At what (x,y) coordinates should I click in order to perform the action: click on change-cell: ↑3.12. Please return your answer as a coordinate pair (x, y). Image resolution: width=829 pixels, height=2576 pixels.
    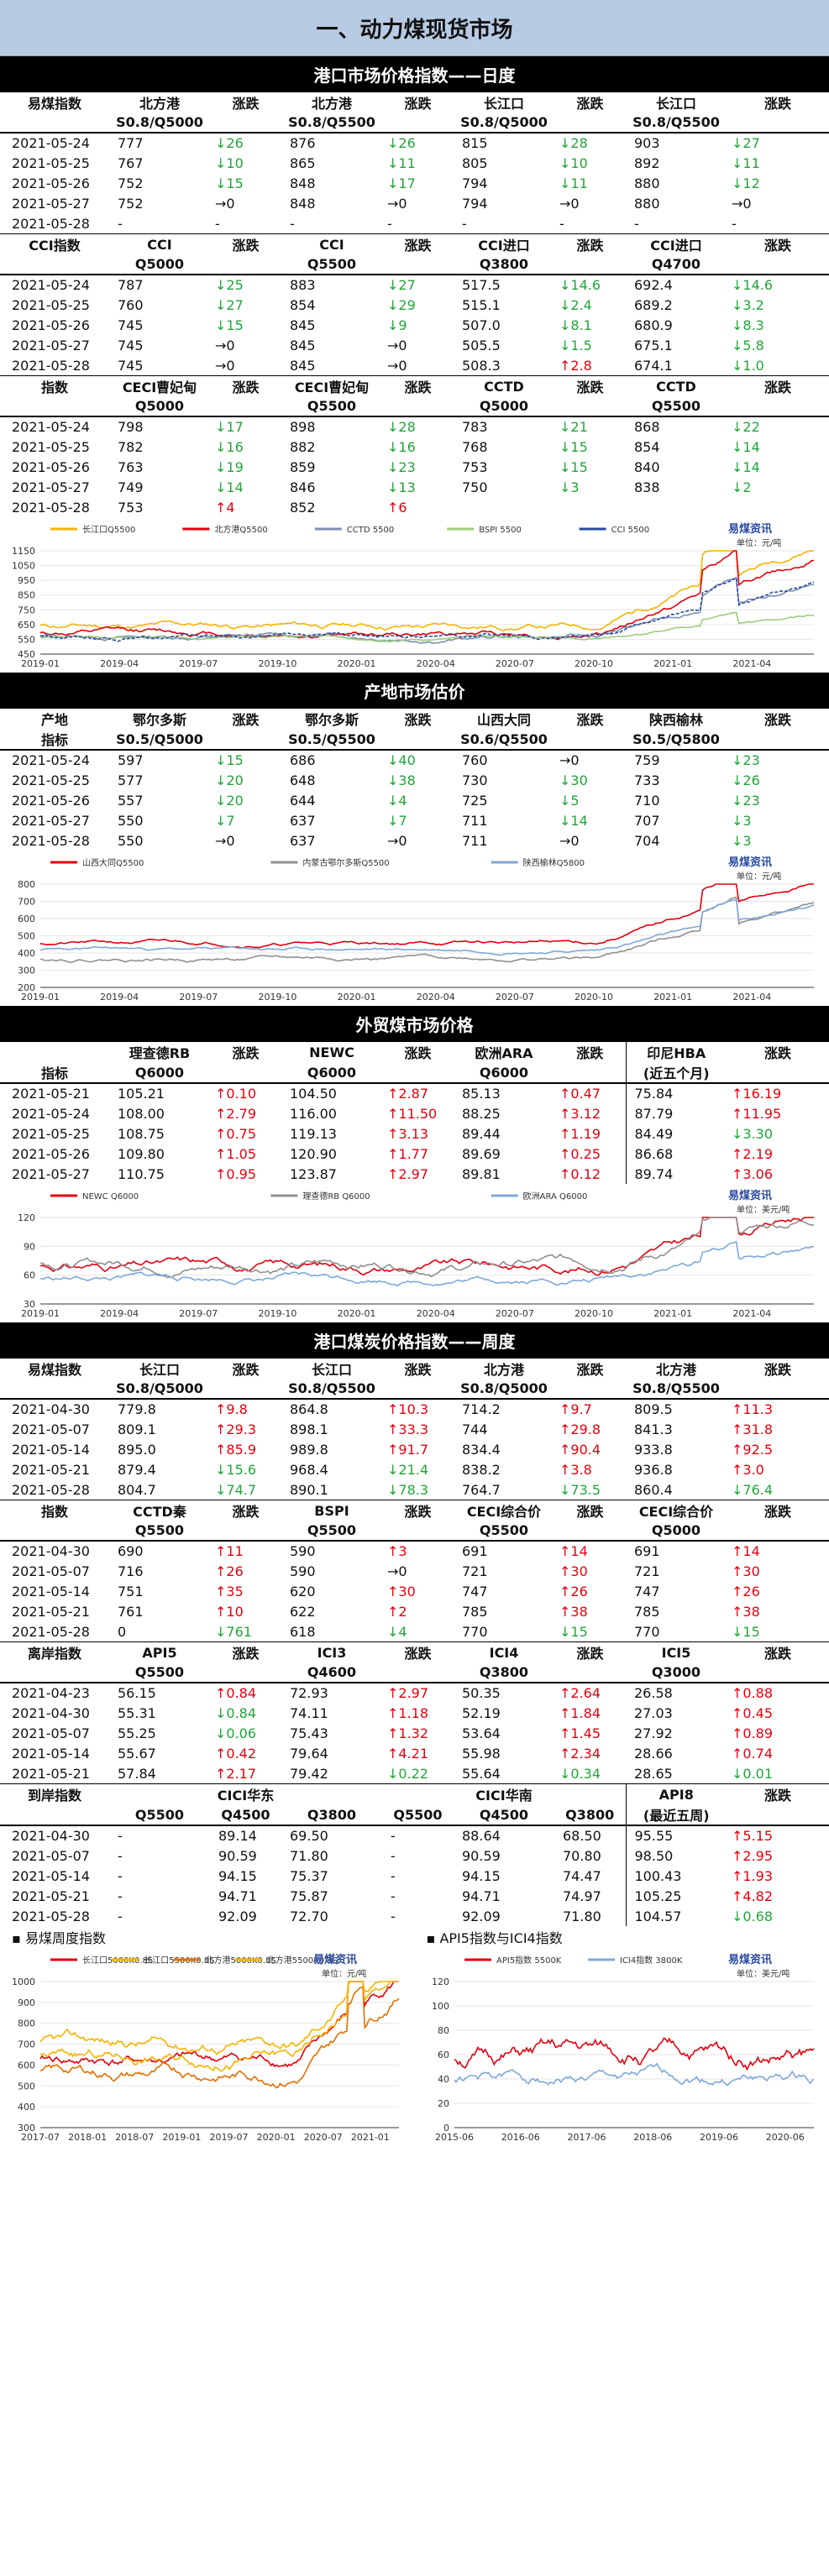
    Looking at the image, I should click on (580, 1113).